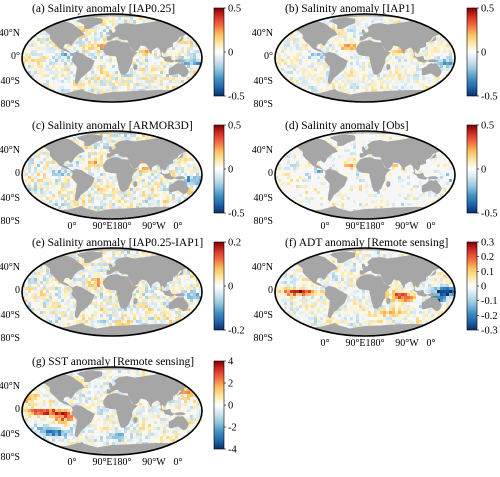 The width and height of the screenshot is (500, 477). Describe the element at coordinates (229, 170) in the screenshot. I see `colorbar-c: 0.5 0 -0.5` at that location.